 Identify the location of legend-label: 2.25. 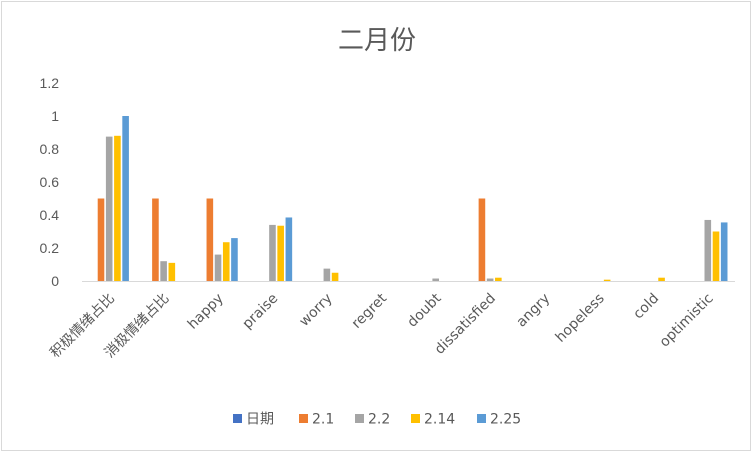
(505, 420).